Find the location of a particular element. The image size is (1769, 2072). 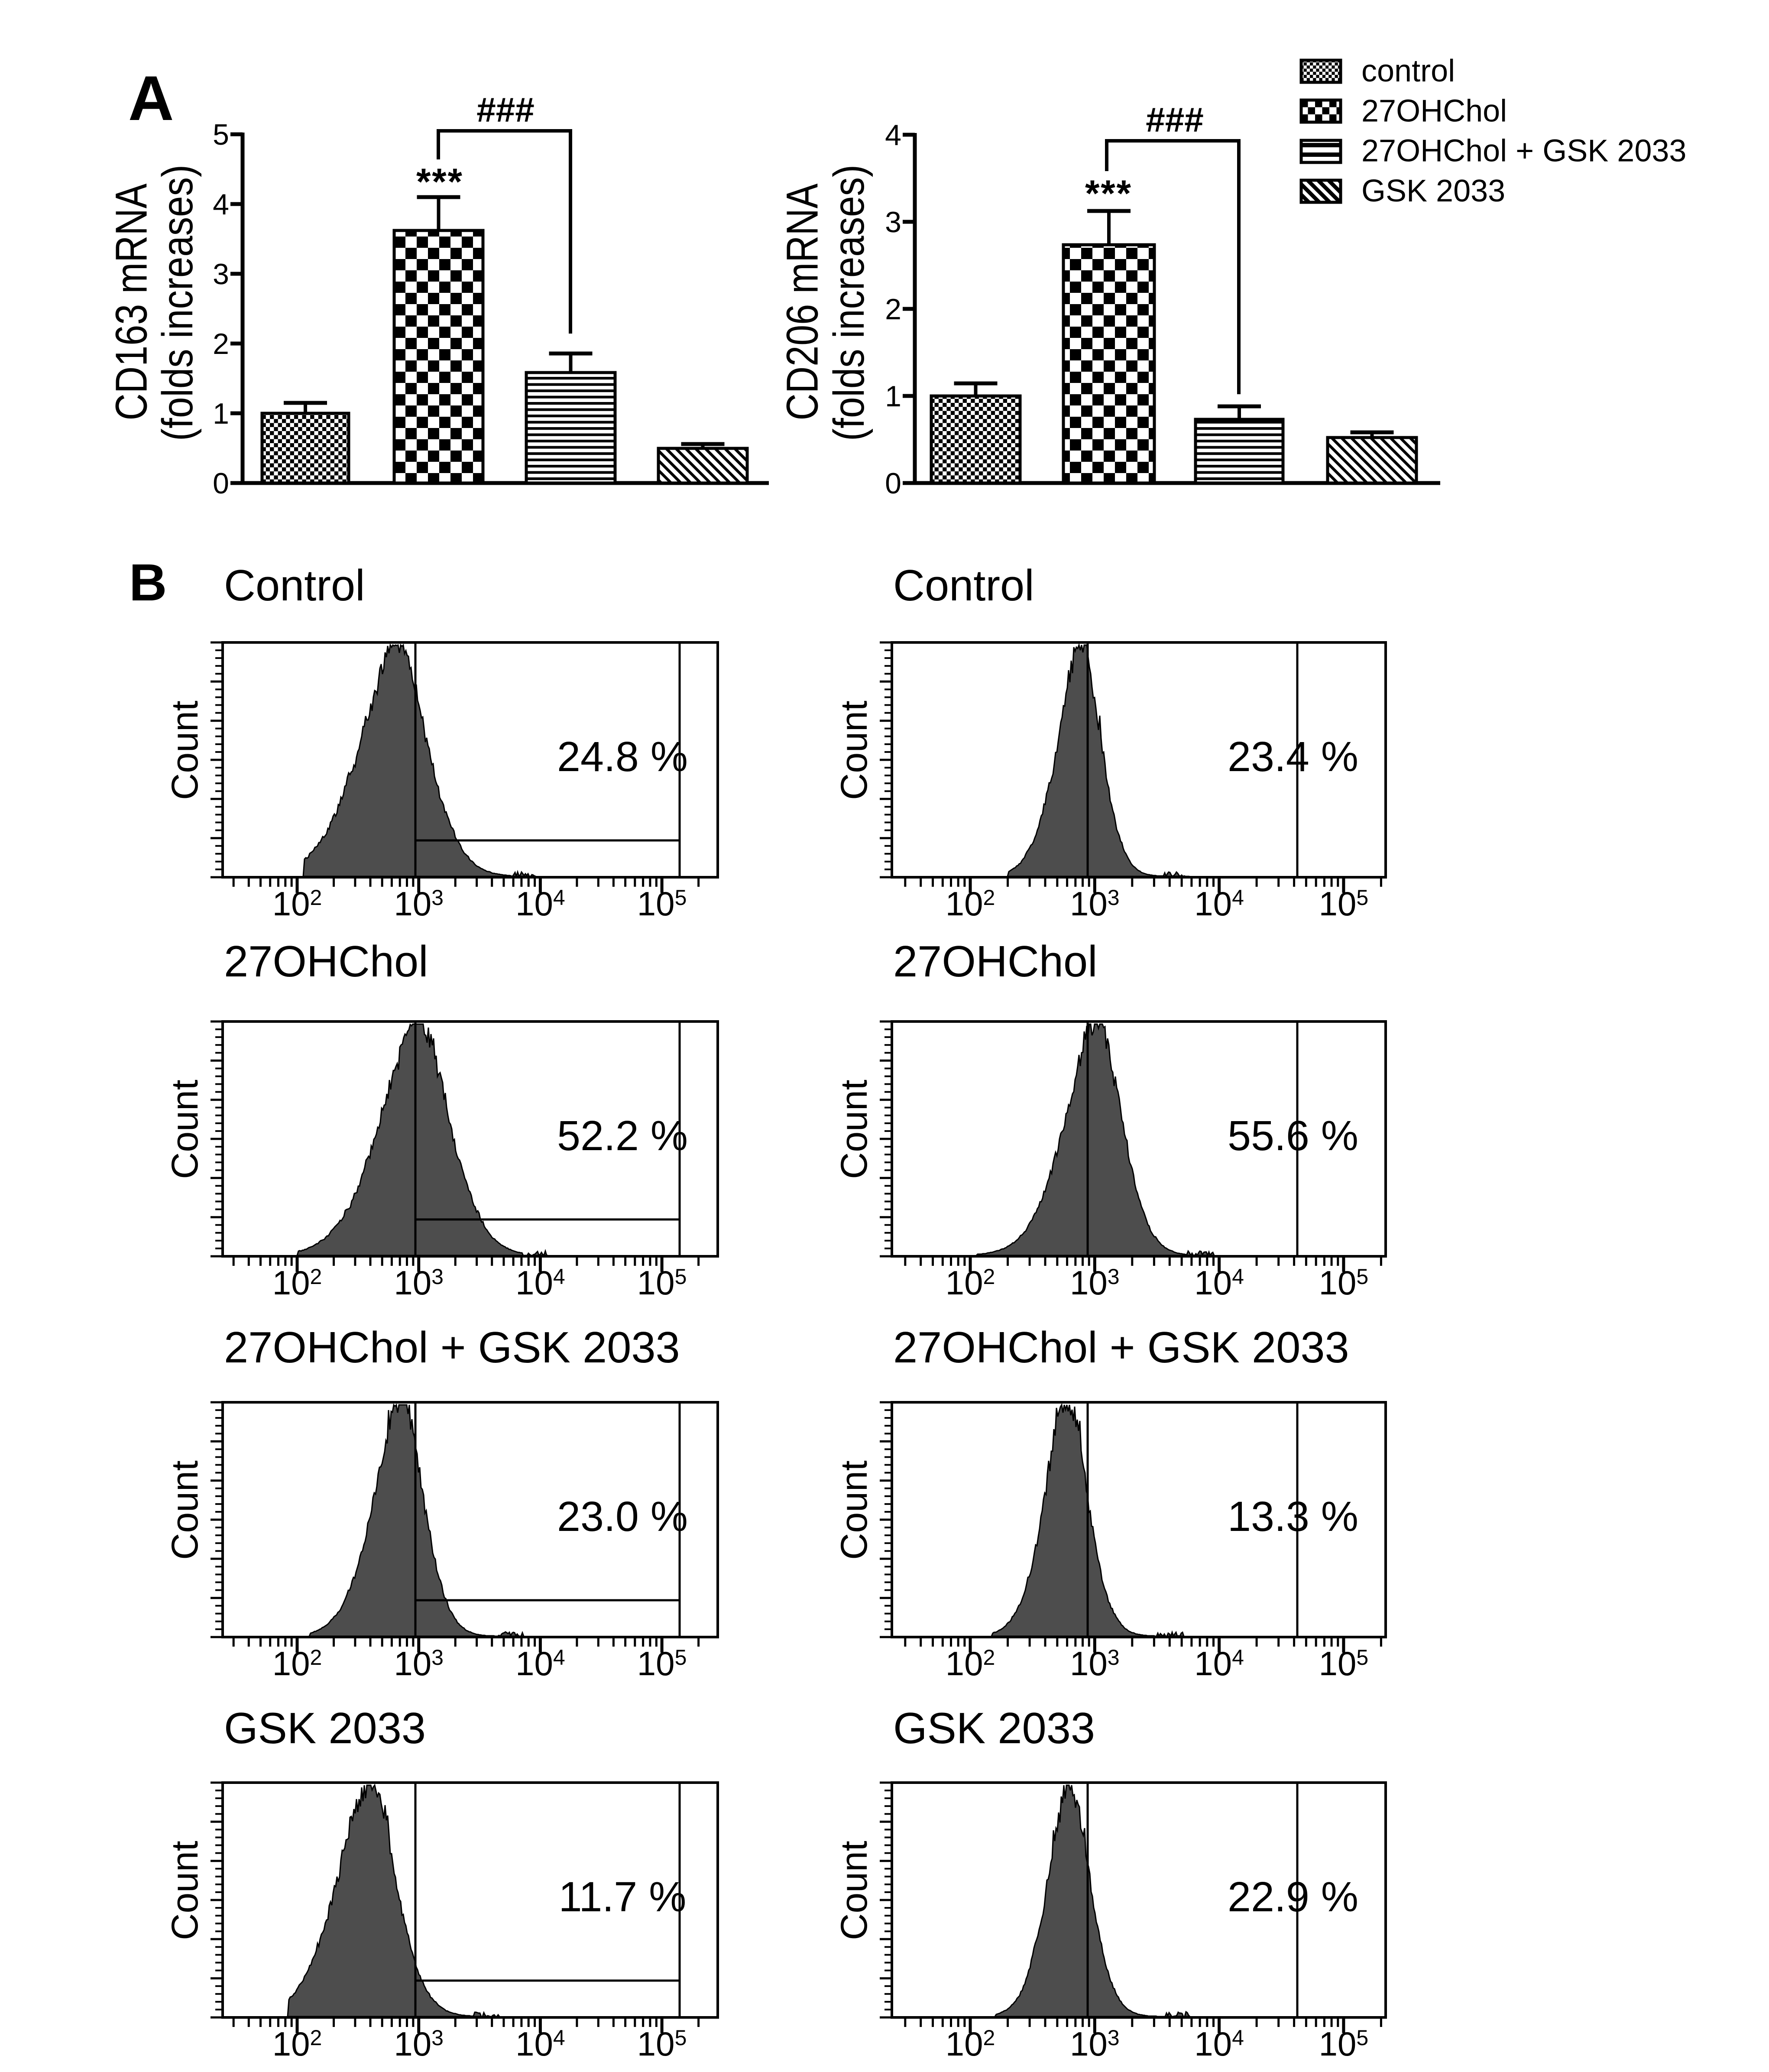

svg-text: 52.2 % is located at coordinates (622, 1135).